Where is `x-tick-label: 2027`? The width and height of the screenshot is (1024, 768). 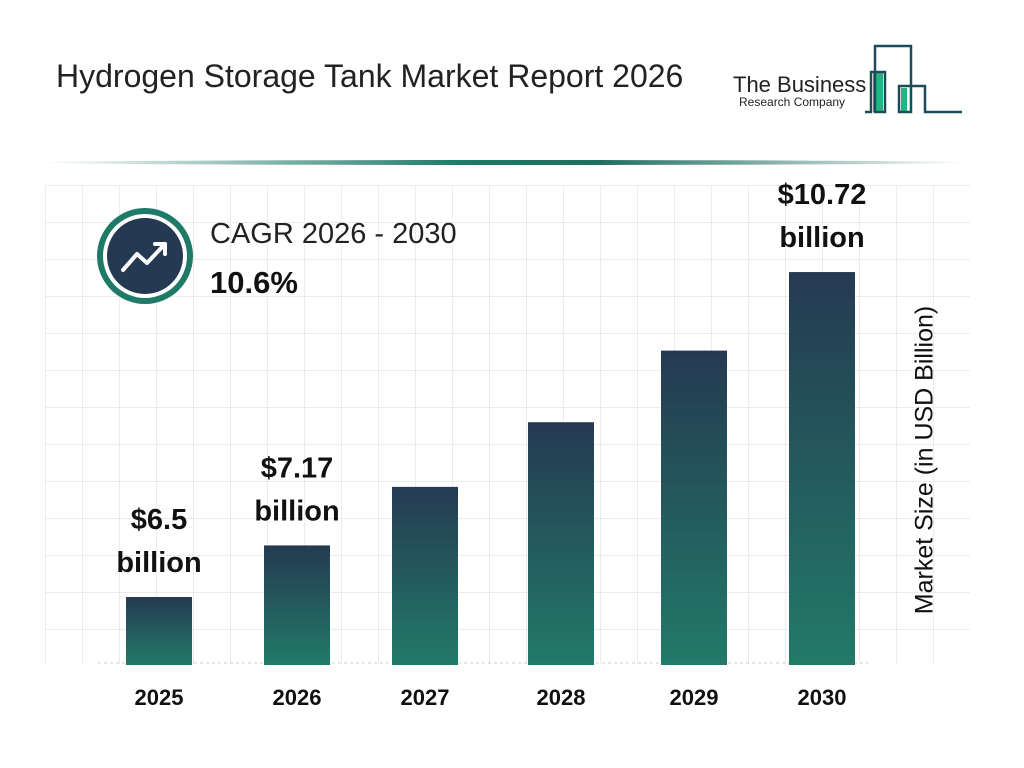
x-tick-label: 2027 is located at coordinates (425, 697).